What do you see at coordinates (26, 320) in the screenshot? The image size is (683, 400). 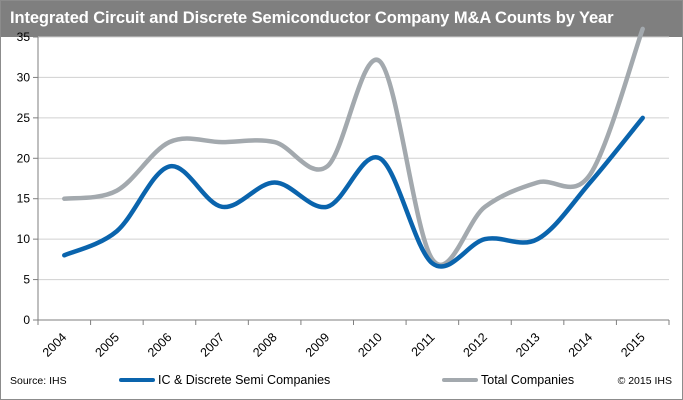 I see `y-tick-label-0: 0` at bounding box center [26, 320].